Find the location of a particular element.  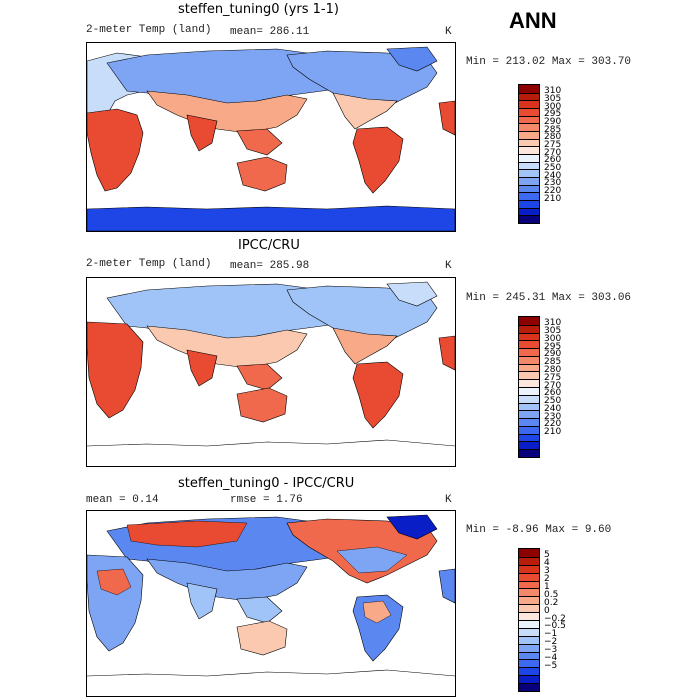

continent-antarctica is located at coordinates (271, 218).